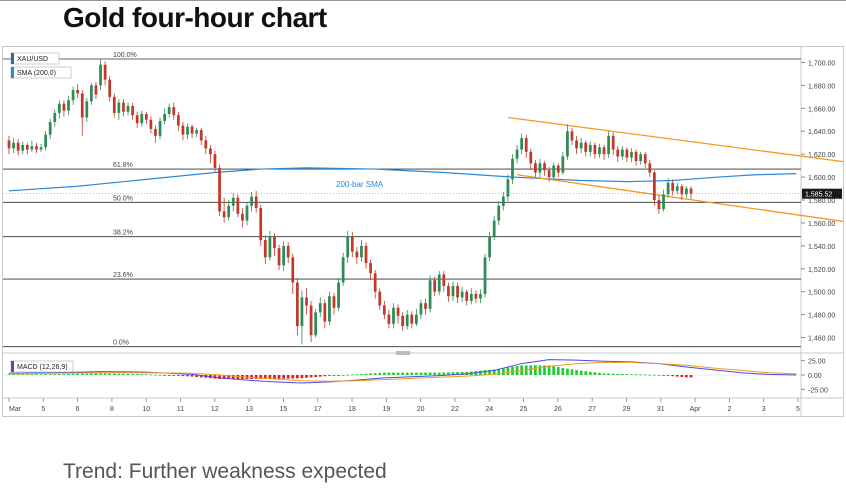 The height and width of the screenshot is (493, 846). I want to click on x-tick-label: 8, so click(112, 409).